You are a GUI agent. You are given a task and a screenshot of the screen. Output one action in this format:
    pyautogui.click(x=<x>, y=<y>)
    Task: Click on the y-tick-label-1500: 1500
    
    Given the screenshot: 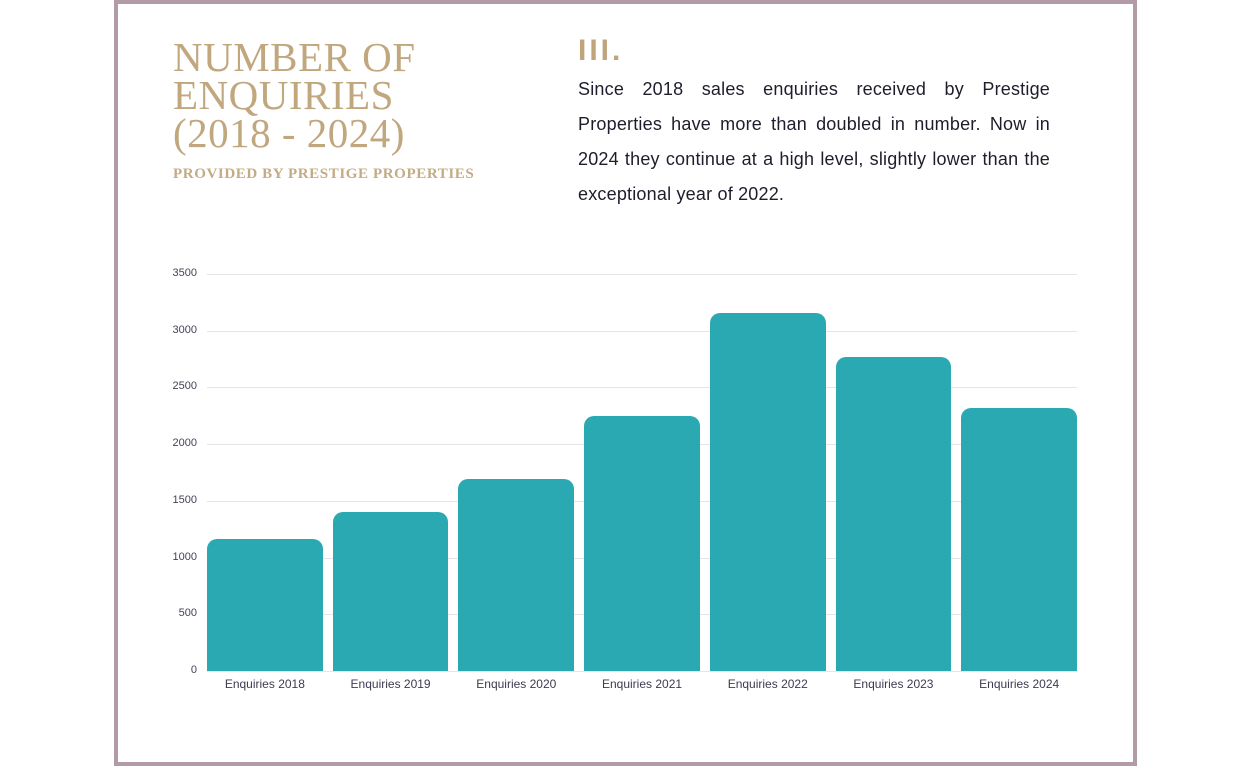 What is the action you would take?
    pyautogui.click(x=184, y=499)
    